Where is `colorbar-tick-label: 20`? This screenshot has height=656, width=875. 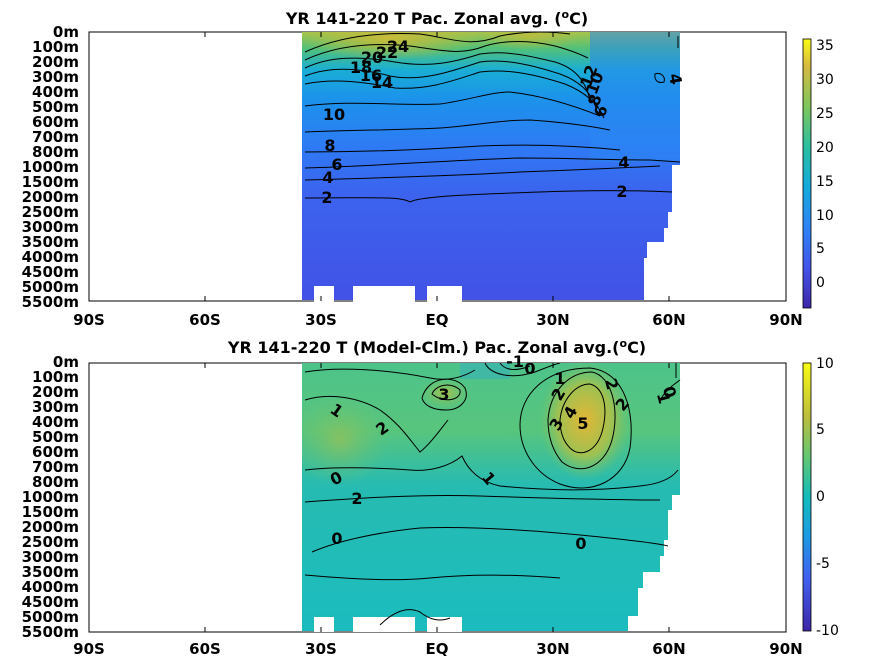
colorbar-tick-label: 20 is located at coordinates (825, 148).